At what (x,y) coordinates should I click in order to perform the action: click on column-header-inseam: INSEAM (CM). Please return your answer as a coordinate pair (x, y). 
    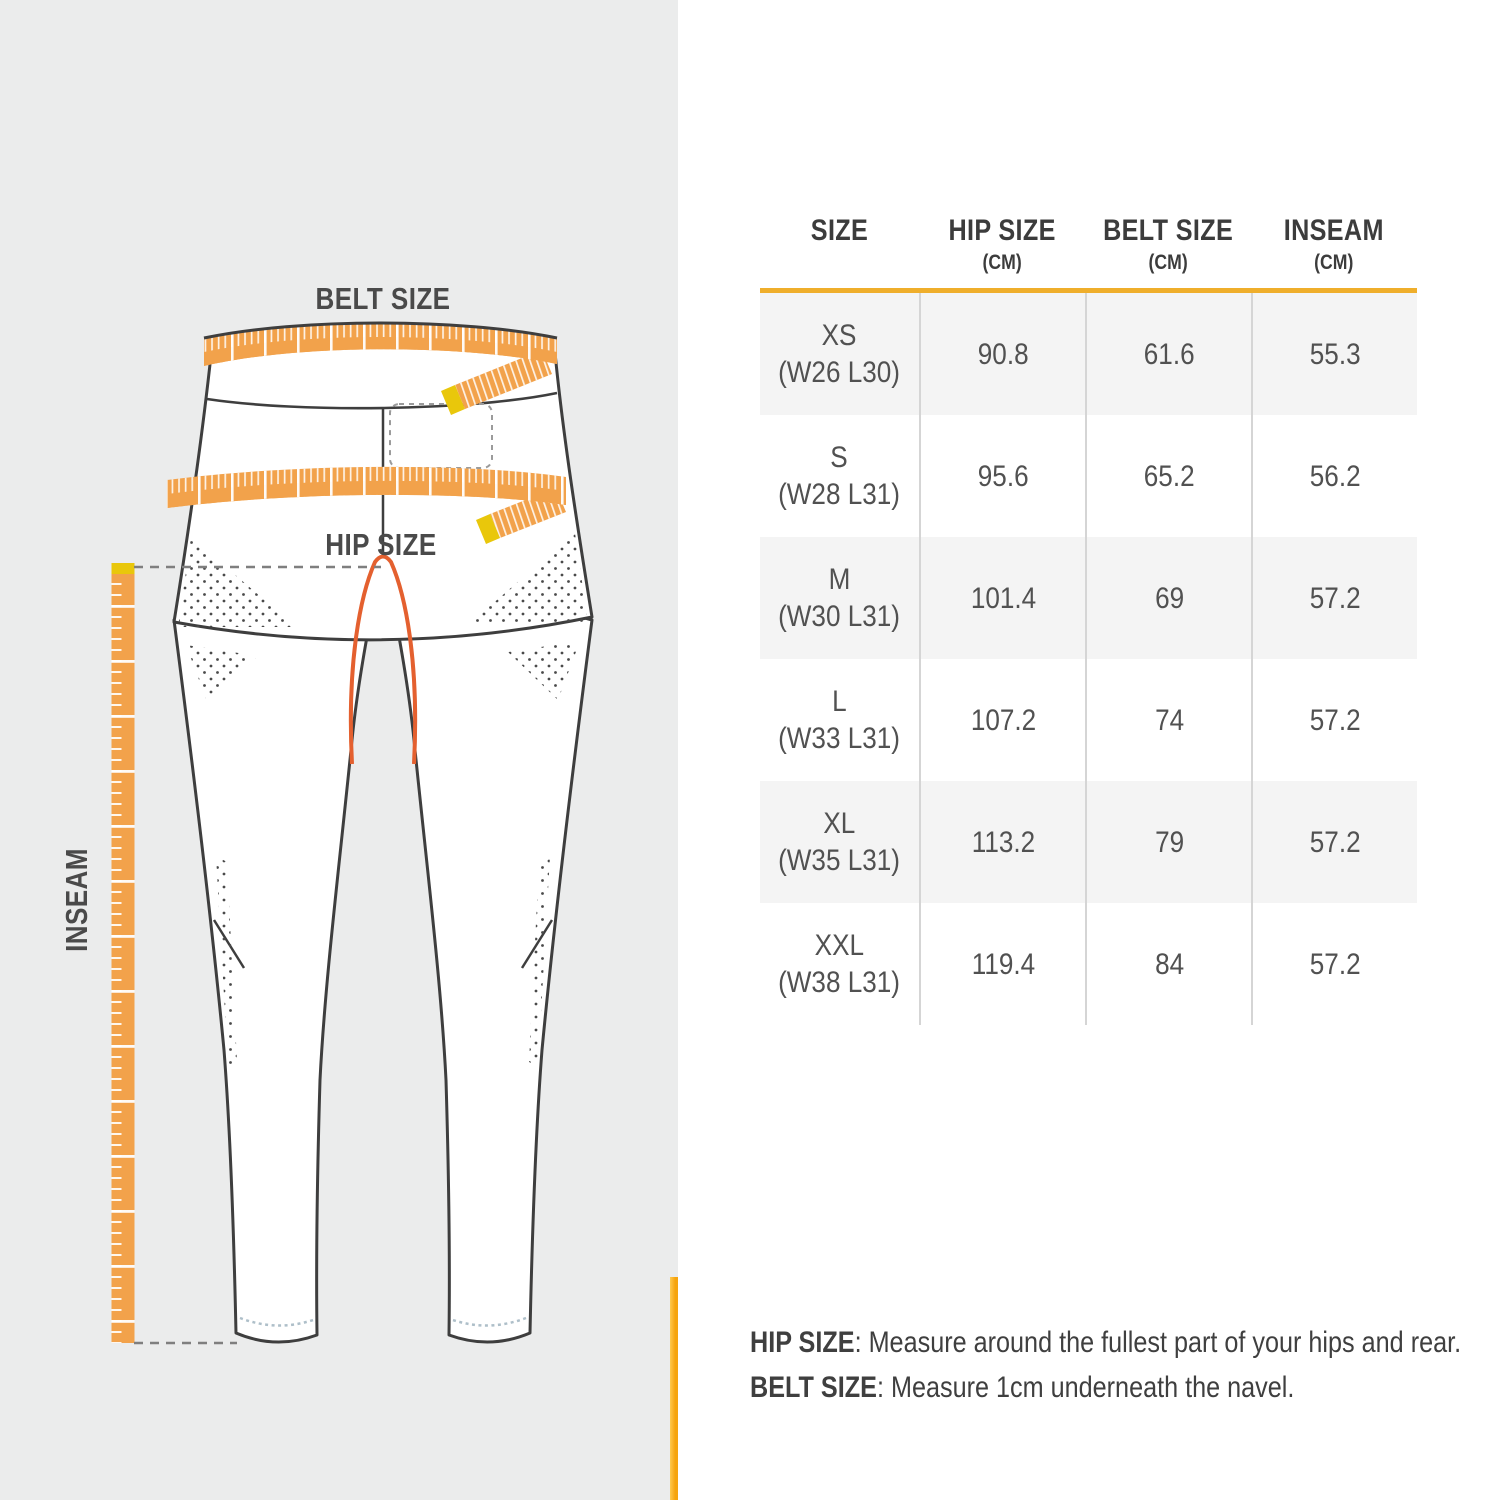
    Looking at the image, I should click on (1334, 244).